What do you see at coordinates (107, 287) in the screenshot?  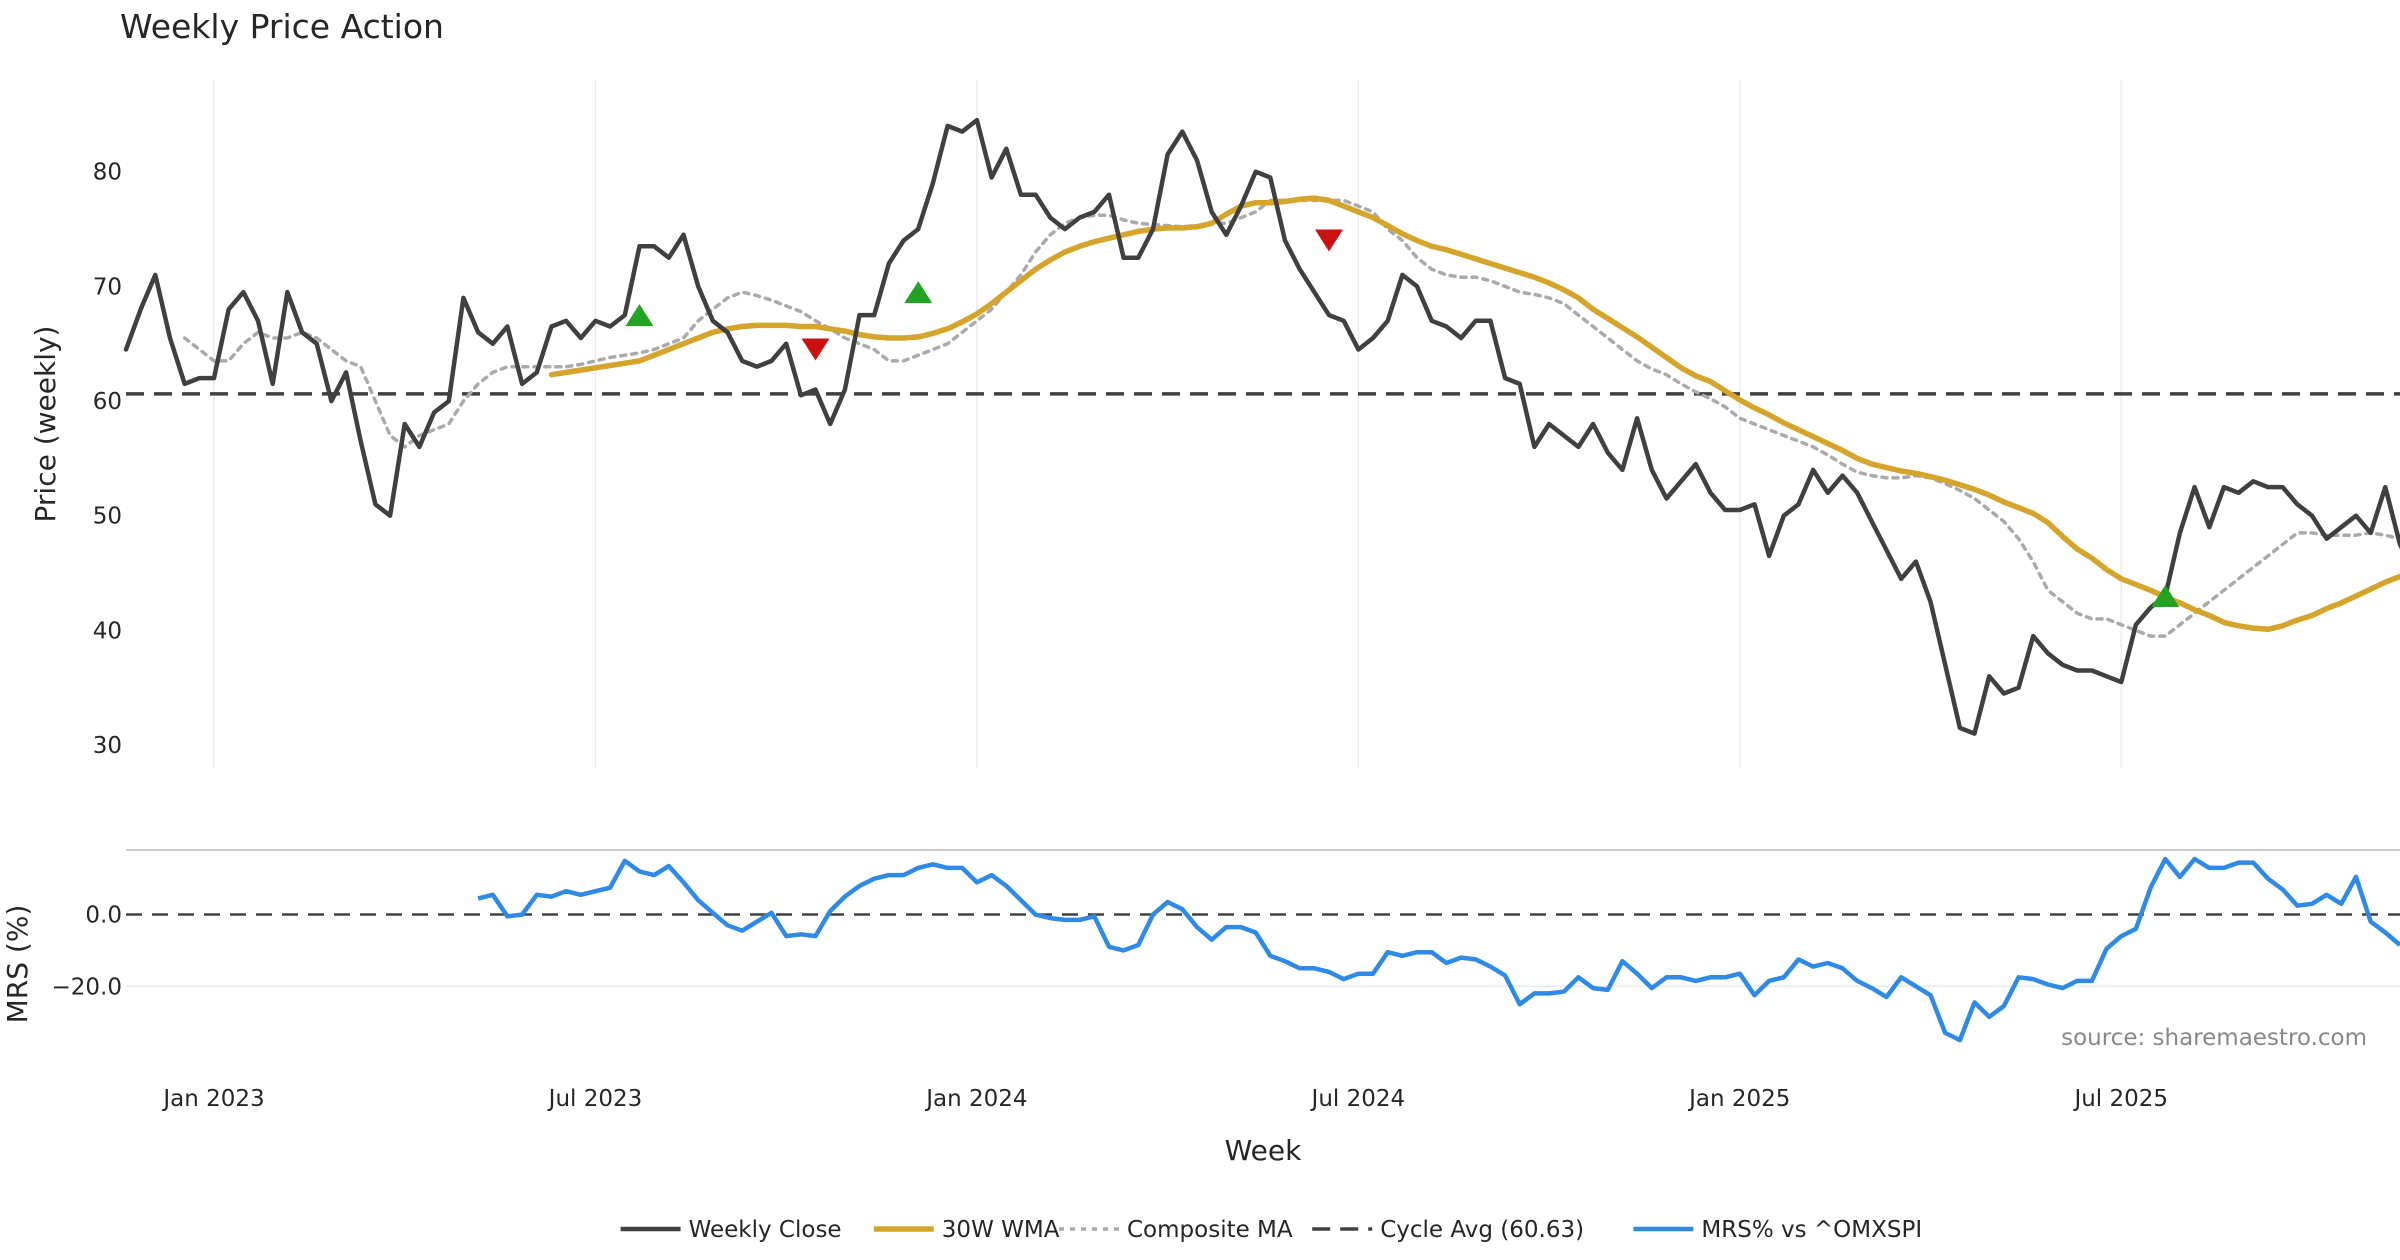 I see `price-ytick-70: 70` at bounding box center [107, 287].